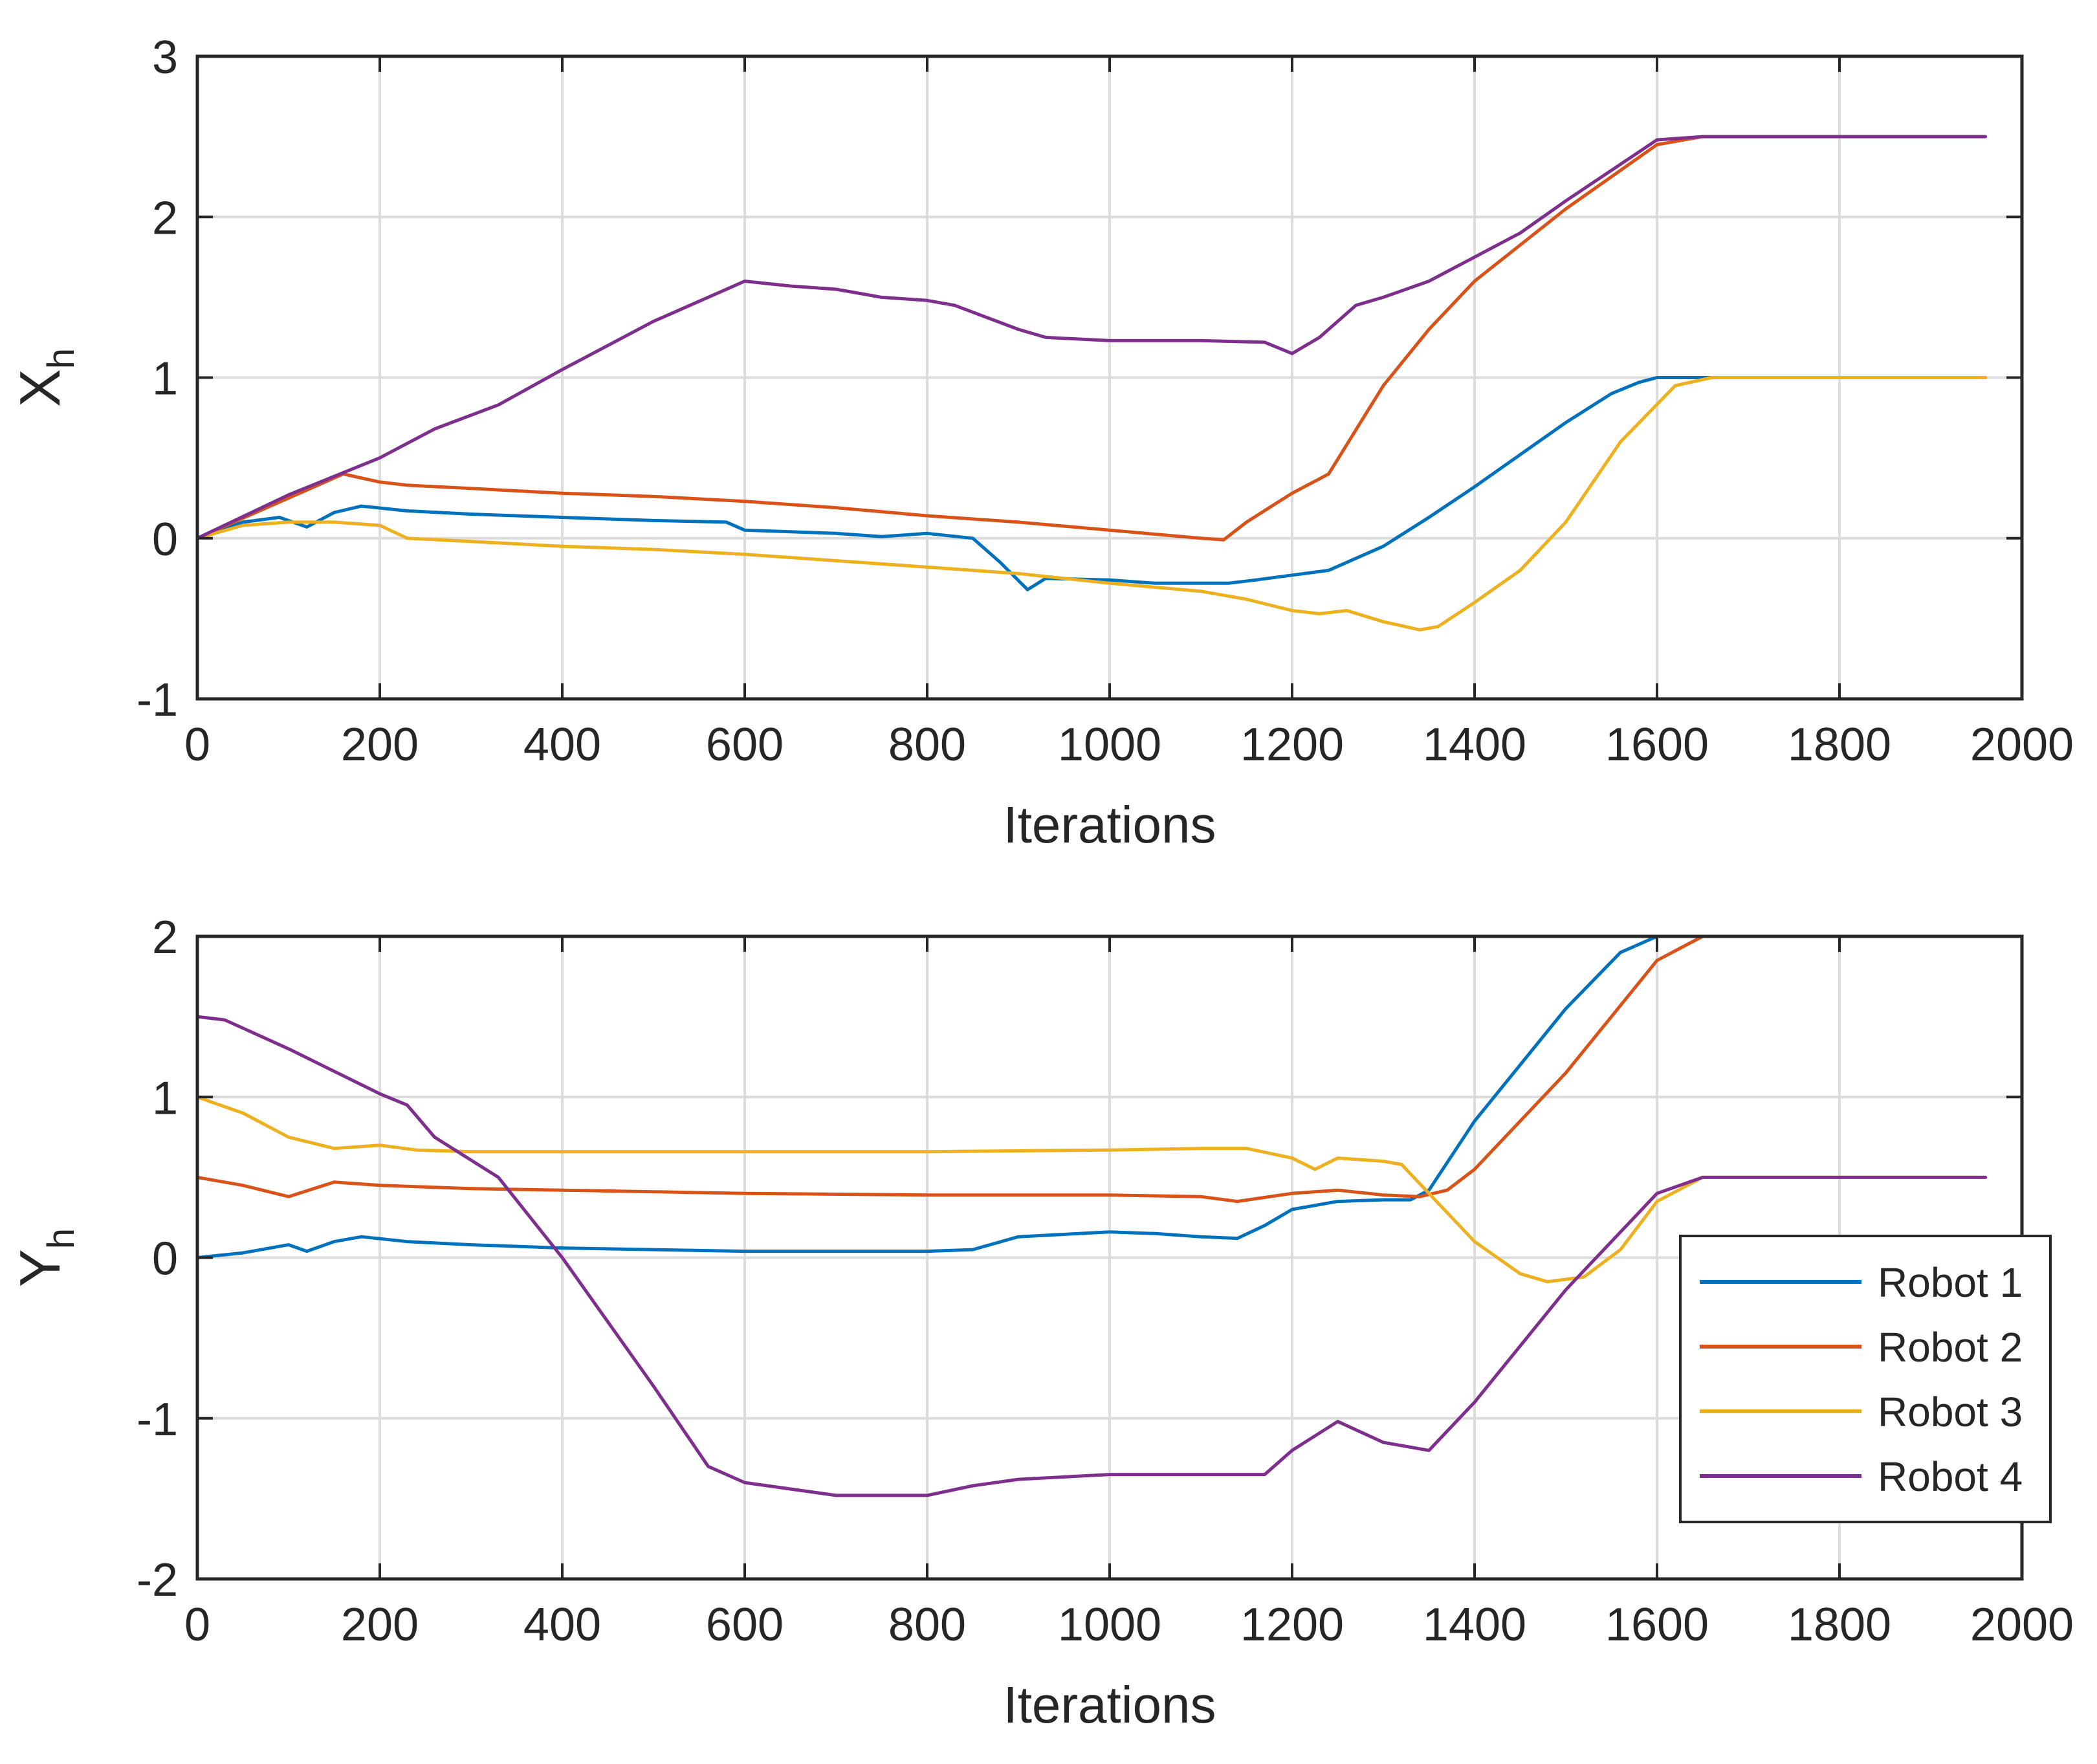 The image size is (2097, 1764). What do you see at coordinates (1950, 1282) in the screenshot?
I see `legend-label-robot-1: Robot 1` at bounding box center [1950, 1282].